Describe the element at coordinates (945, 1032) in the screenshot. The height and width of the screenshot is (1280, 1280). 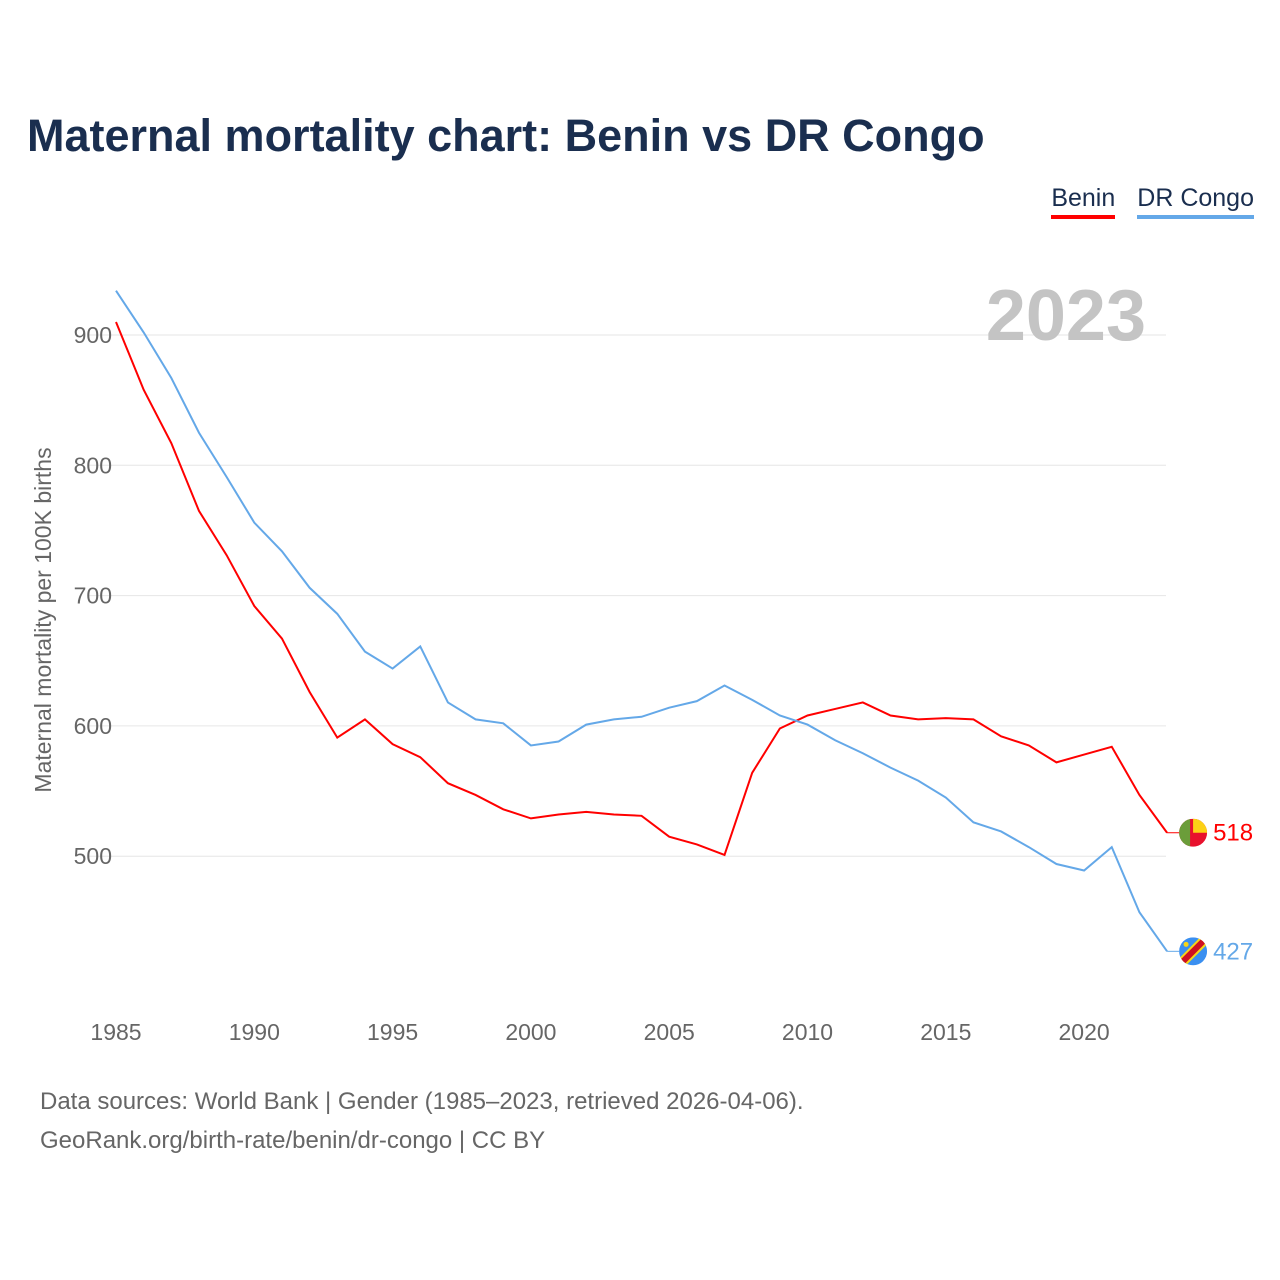
I see `x-tick-label: 2015` at that location.